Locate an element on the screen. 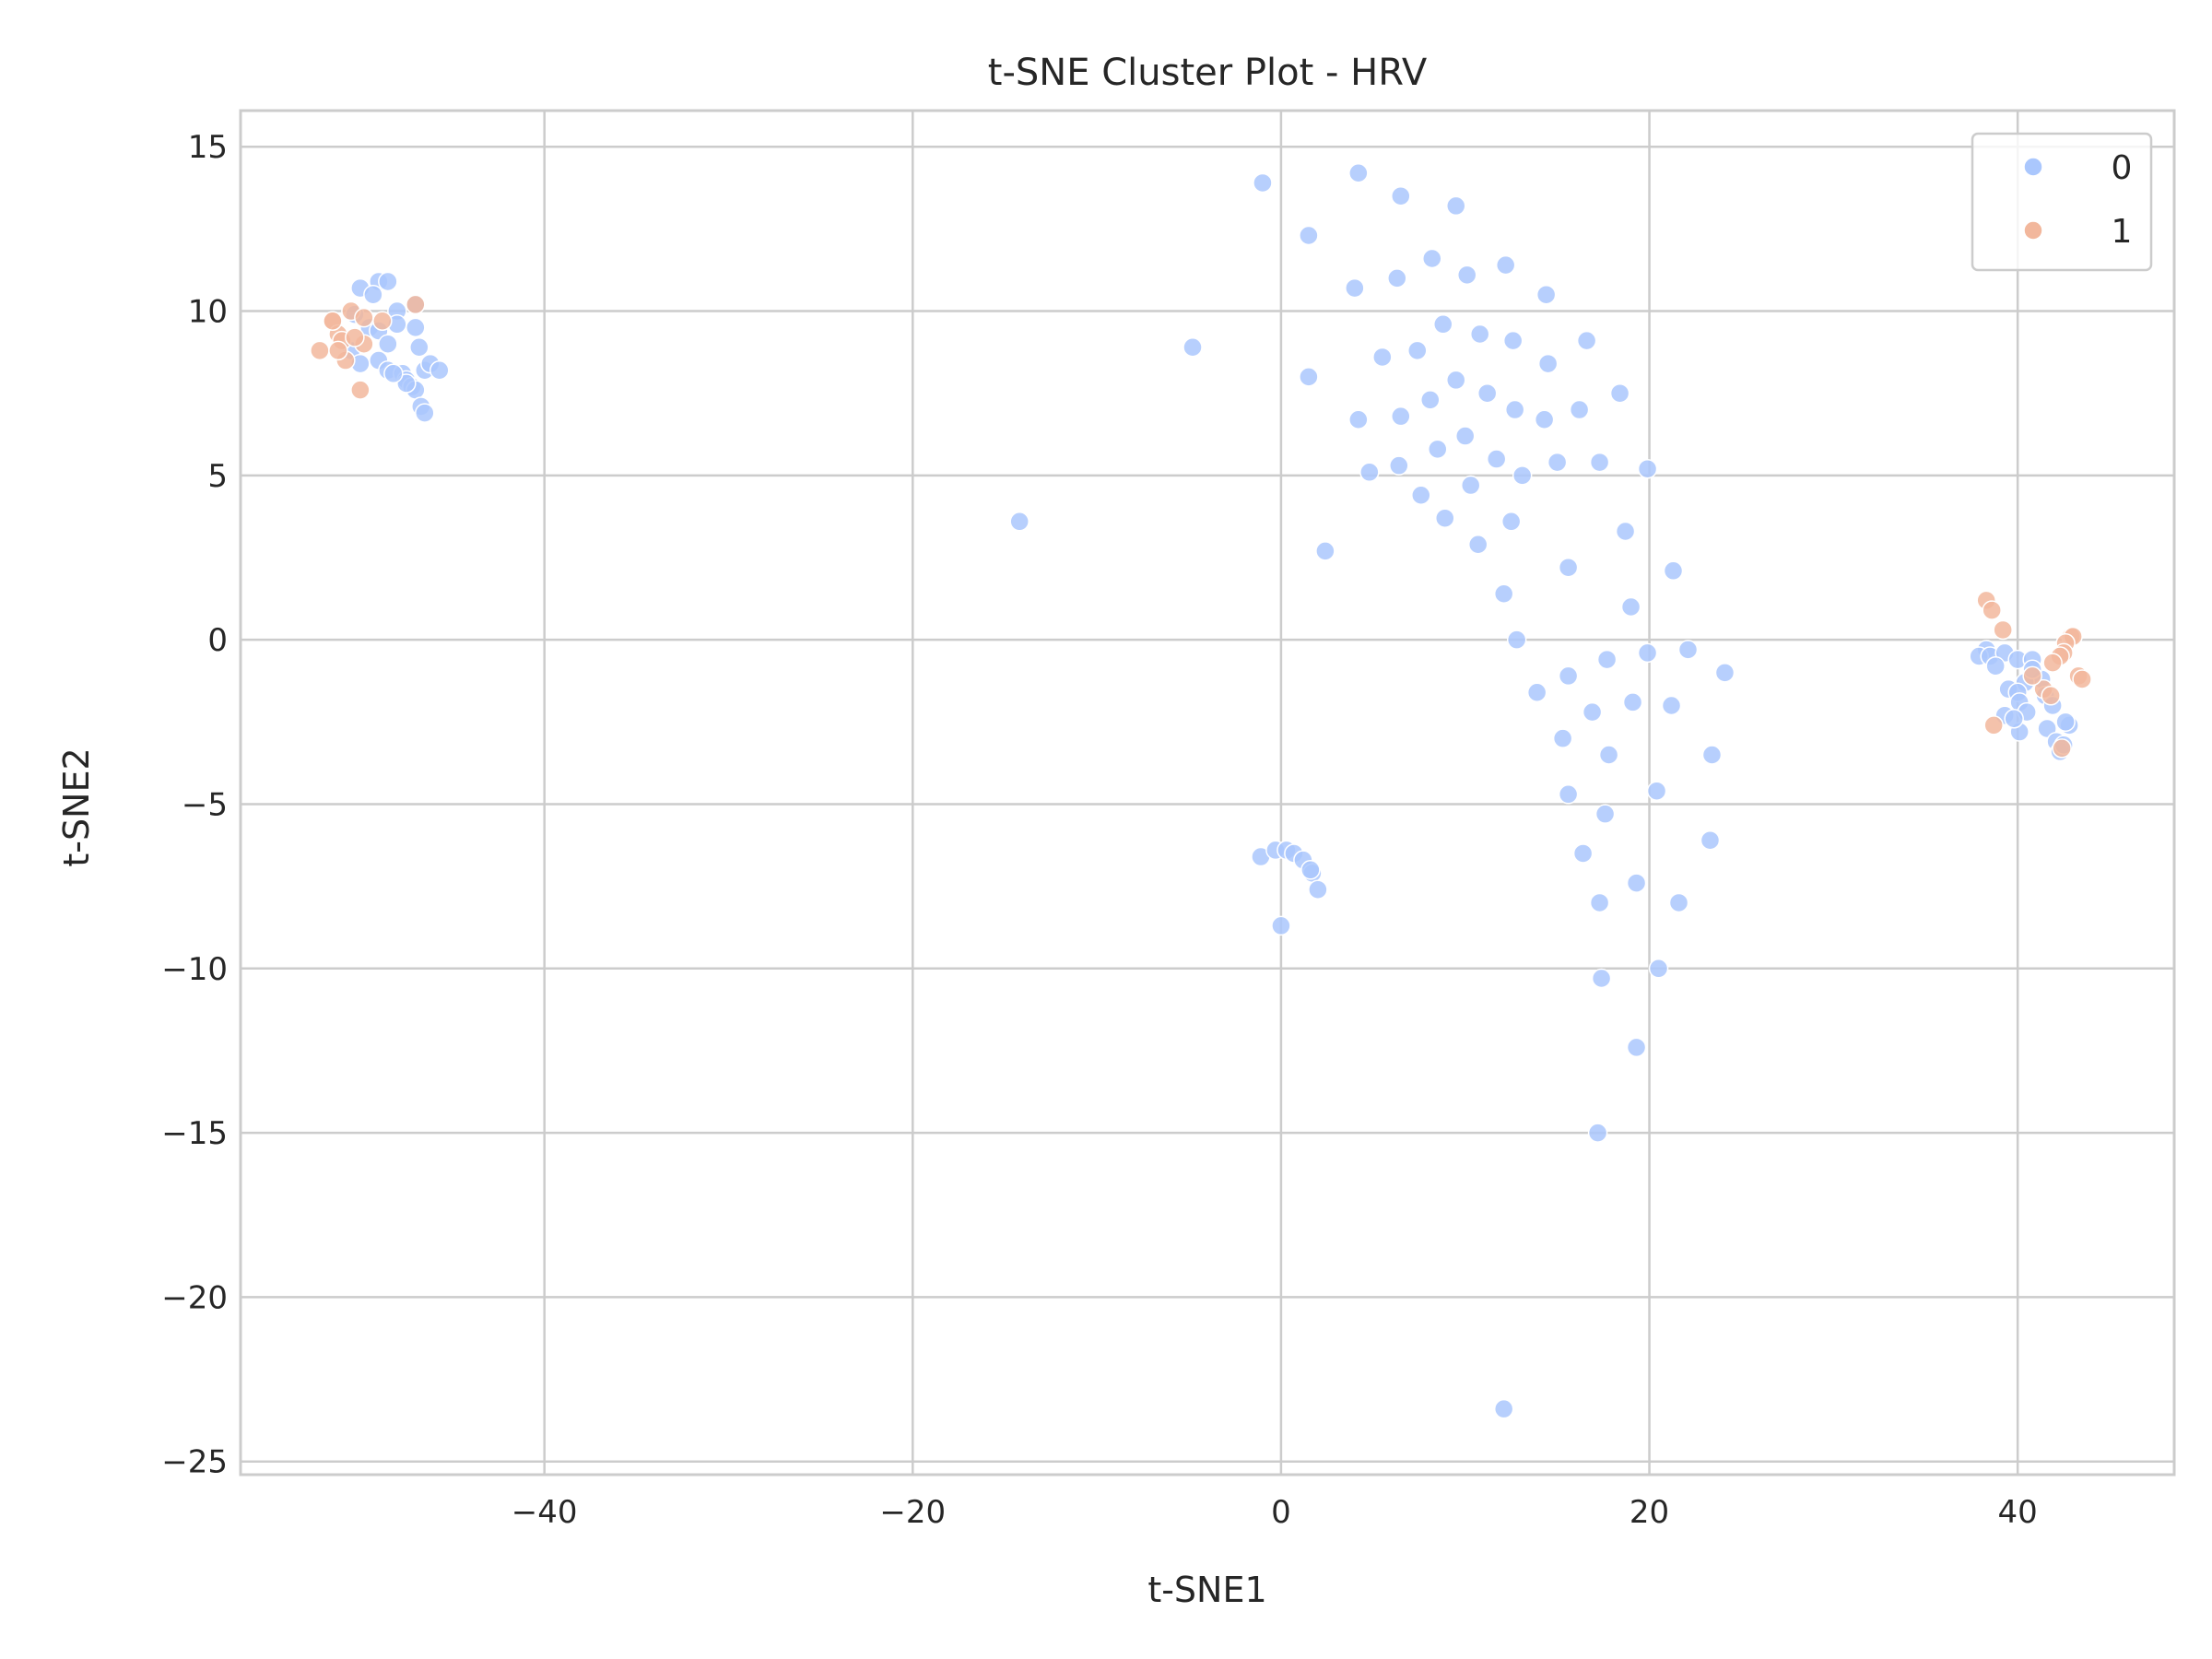 The height and width of the screenshot is (1659, 2212). y-tick-label: 0 is located at coordinates (217, 640).